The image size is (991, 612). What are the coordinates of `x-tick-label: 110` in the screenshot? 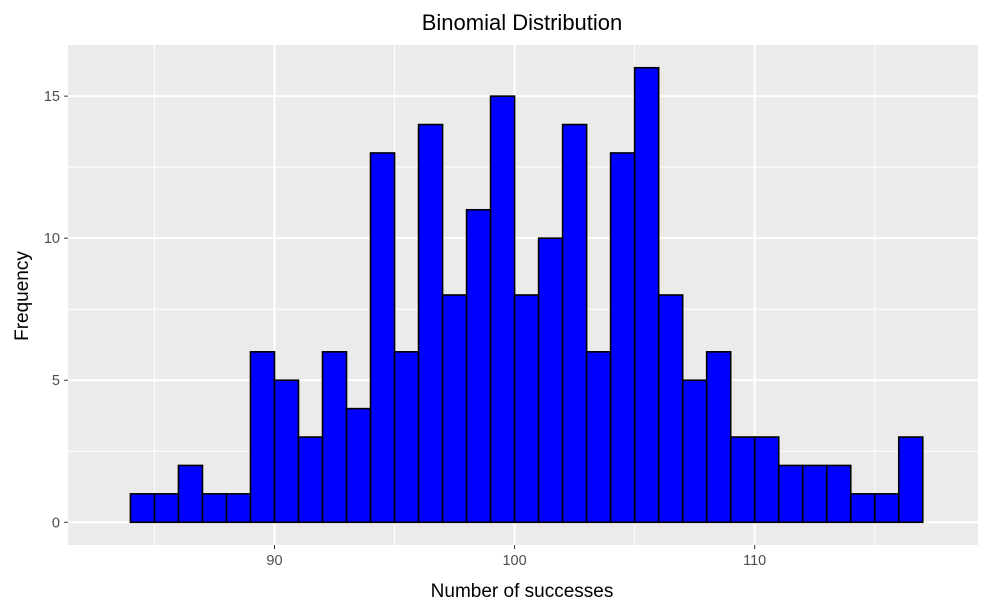 It's located at (754, 561).